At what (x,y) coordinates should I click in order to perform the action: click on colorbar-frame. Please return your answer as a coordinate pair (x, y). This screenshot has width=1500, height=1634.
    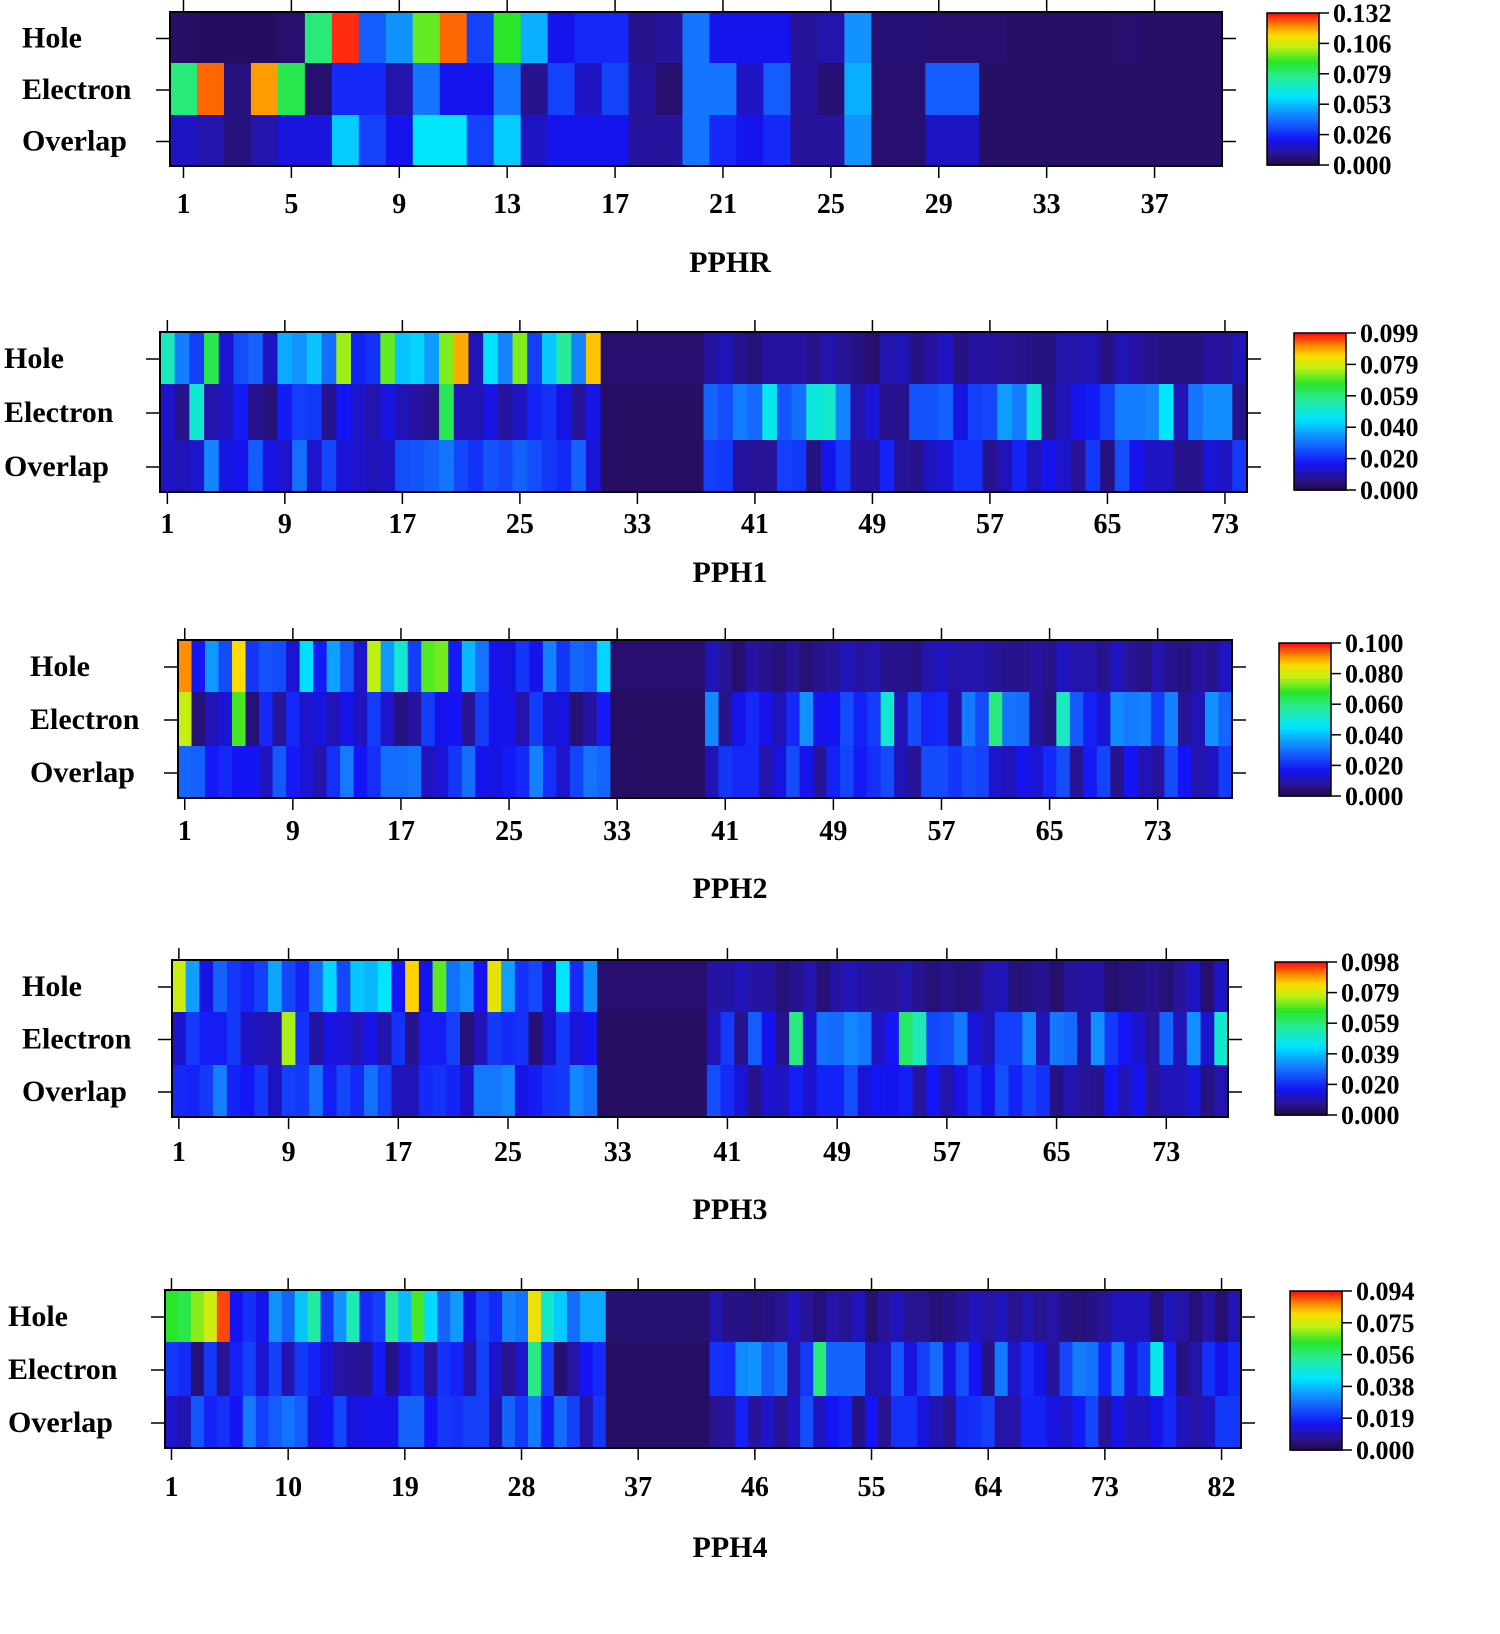
    Looking at the image, I should click on (1301, 1038).